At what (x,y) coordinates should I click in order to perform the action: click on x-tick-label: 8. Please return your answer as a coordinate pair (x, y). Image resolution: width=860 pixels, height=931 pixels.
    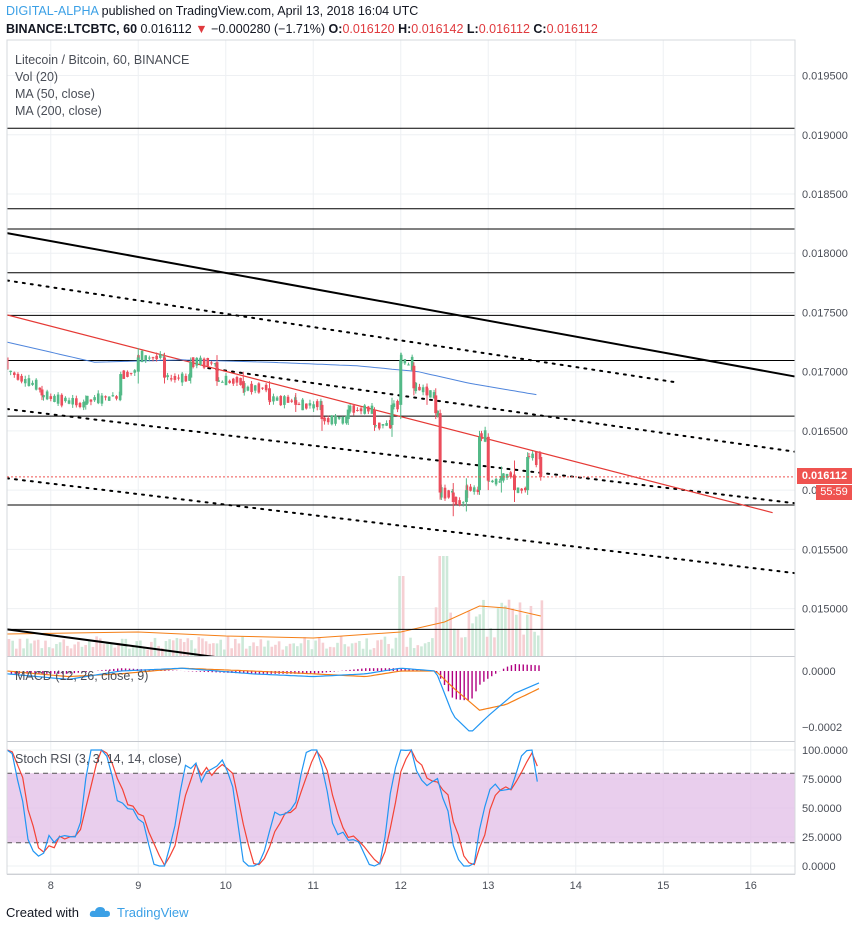
    Looking at the image, I should click on (51, 886).